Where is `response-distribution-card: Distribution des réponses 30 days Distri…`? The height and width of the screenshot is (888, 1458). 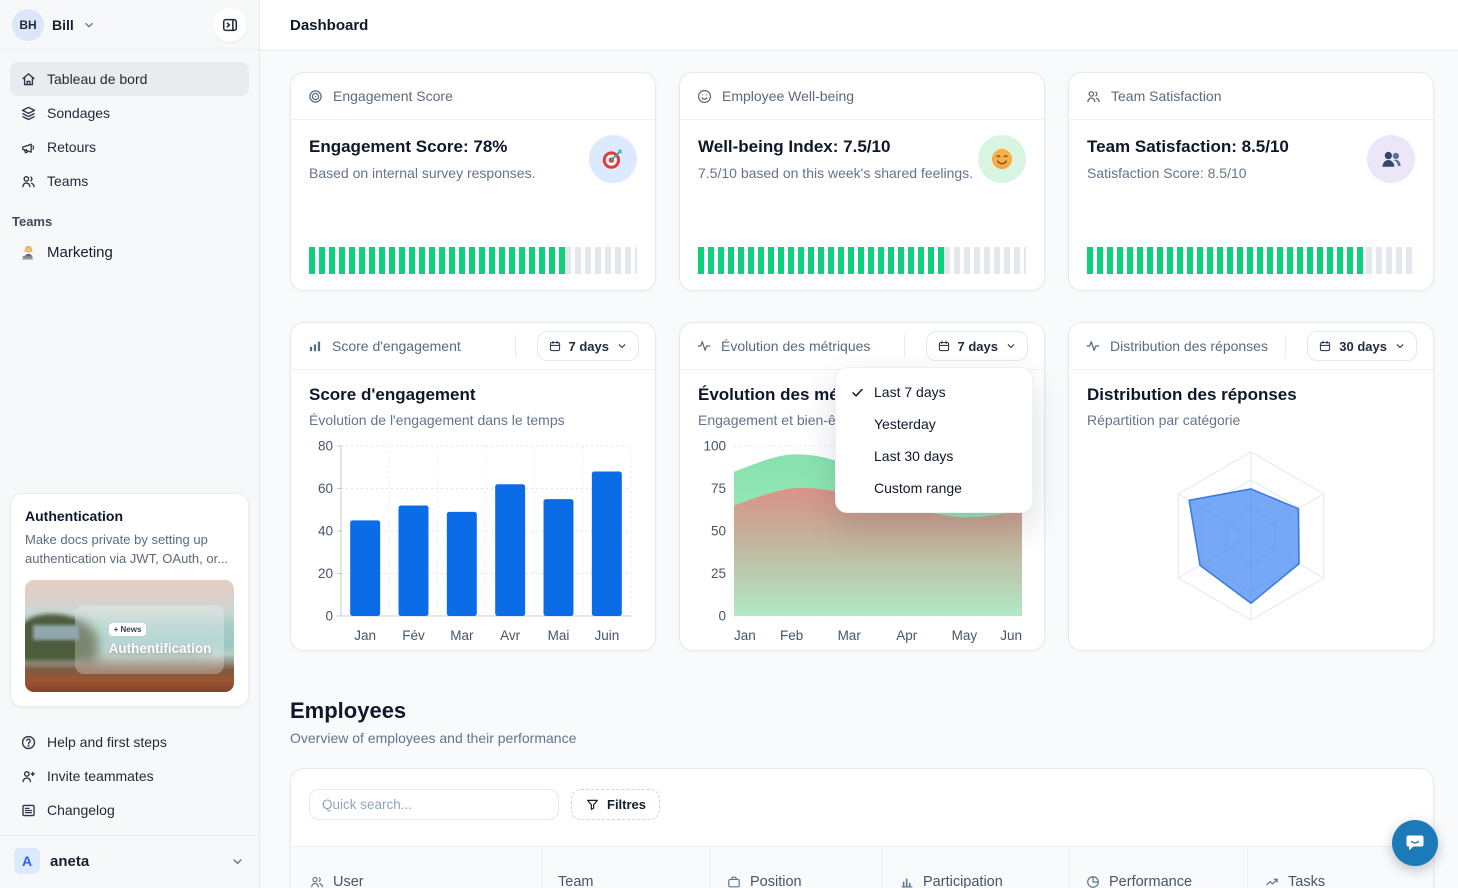 response-distribution-card: Distribution des réponses 30 days Distri… is located at coordinates (1251, 486).